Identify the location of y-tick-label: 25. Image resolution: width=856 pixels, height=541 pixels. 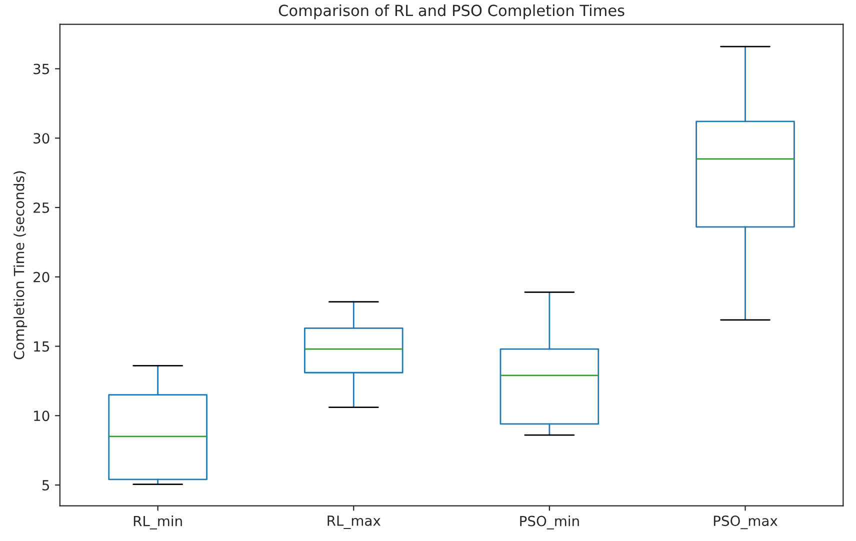
(41, 207).